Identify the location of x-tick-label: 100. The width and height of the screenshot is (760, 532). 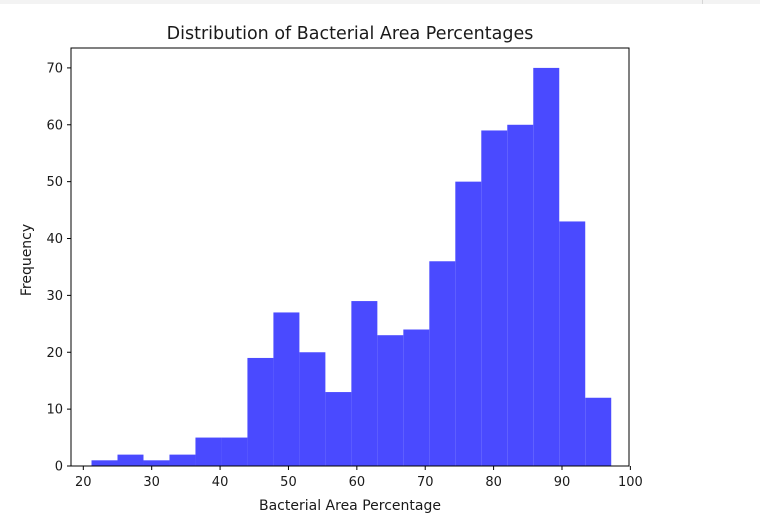
(630, 482).